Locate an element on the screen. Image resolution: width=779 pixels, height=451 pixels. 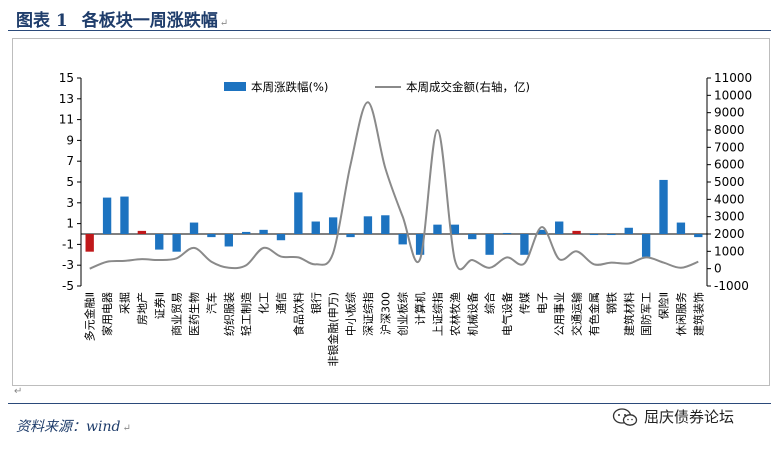
left-tick-label: -3 is located at coordinates (68, 265).